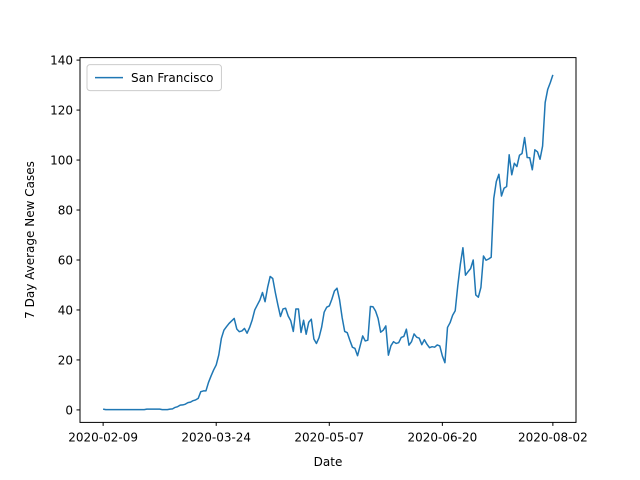 The image size is (640, 480). I want to click on x-tick-label: 2020-05-07, so click(329, 437).